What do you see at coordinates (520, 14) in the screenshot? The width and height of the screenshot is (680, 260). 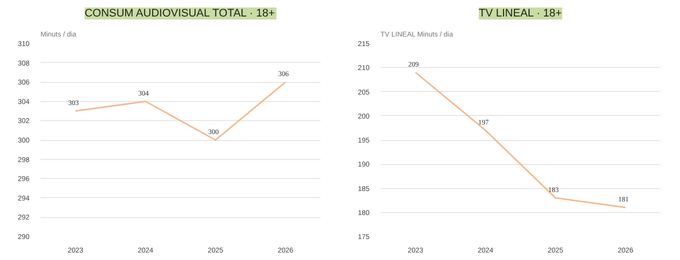 I see `chart-title: TV LINEAL · 18+` at bounding box center [520, 14].